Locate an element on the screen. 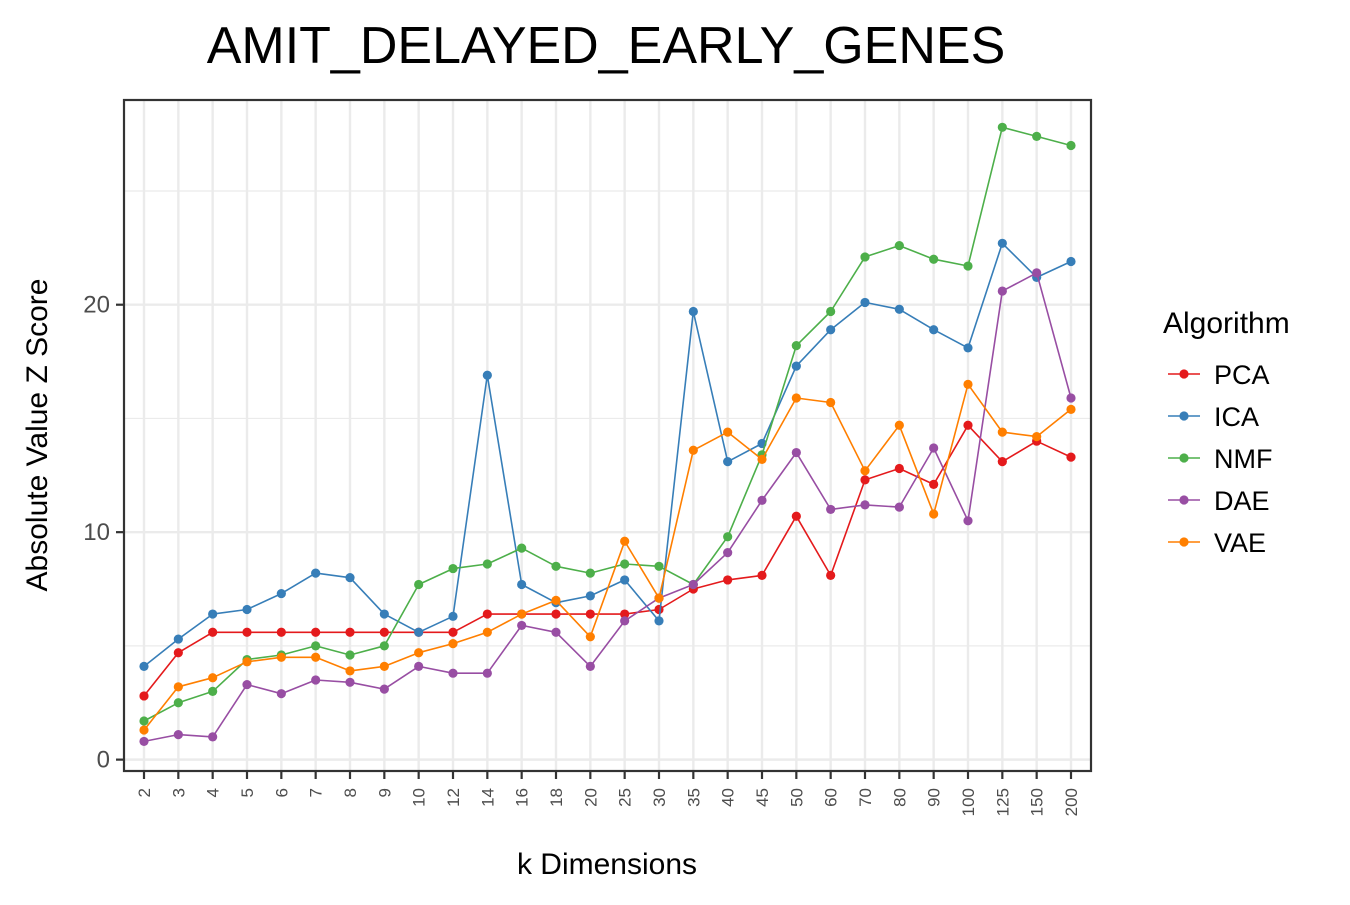 Image resolution: width=1350 pixels, height=905 pixels. x-tick-label: 80 is located at coordinates (899, 797).